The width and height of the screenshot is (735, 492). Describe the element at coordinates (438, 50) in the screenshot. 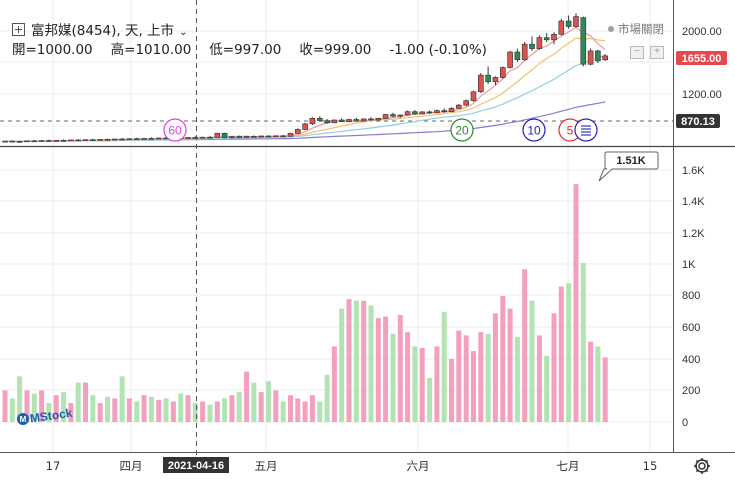

I see `change-value: -1.00 (-0.10%)` at that location.